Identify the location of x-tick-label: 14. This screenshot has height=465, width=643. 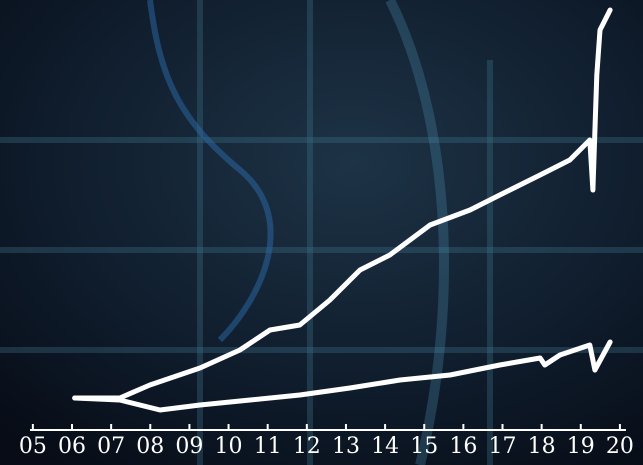
(385, 446).